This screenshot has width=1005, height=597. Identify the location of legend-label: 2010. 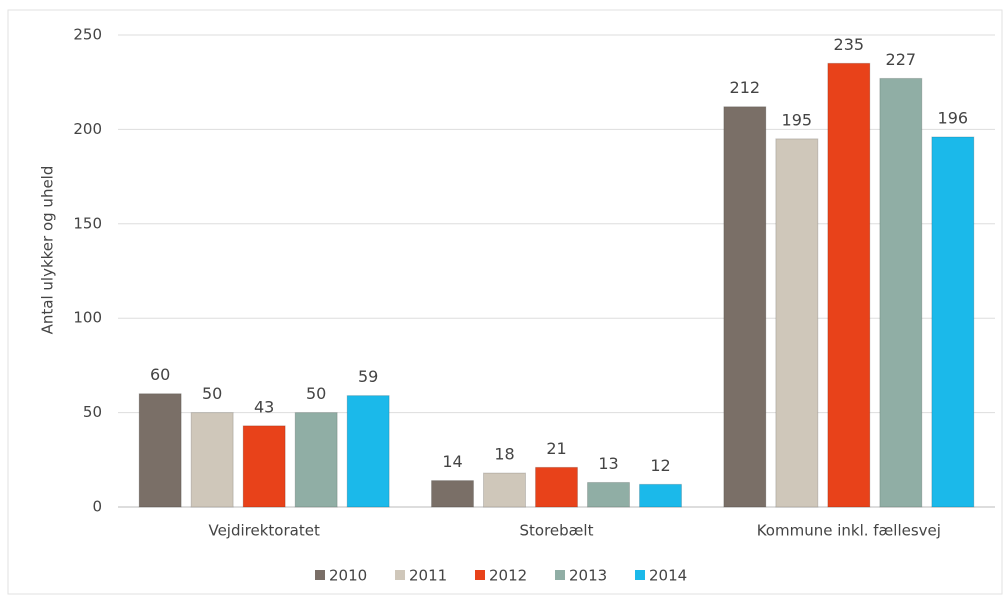
(348, 576).